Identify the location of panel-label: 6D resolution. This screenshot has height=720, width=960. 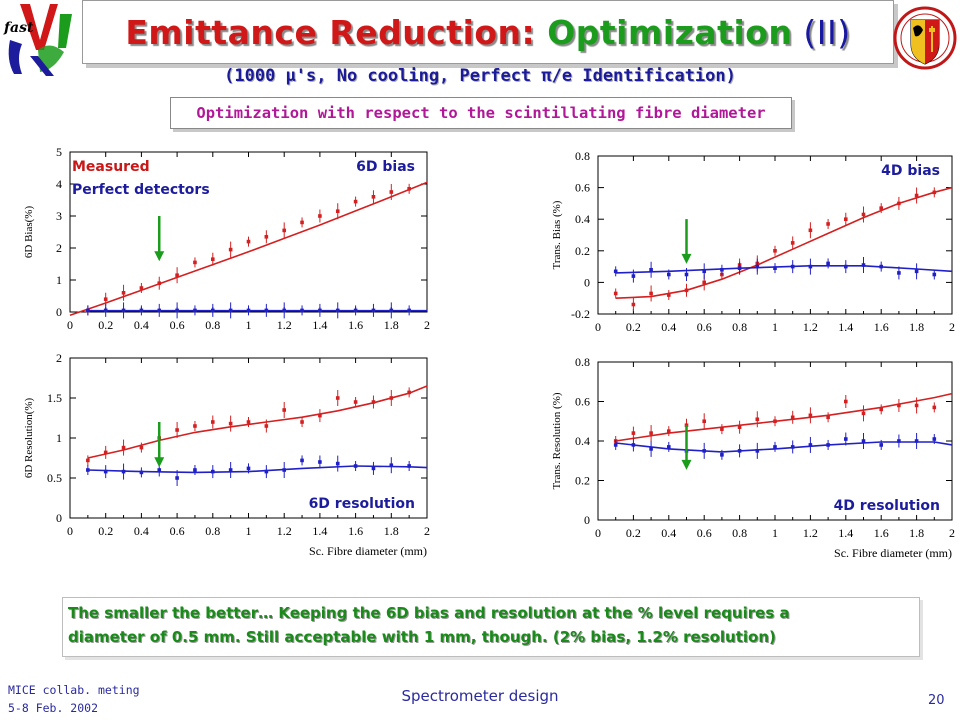
(362, 504).